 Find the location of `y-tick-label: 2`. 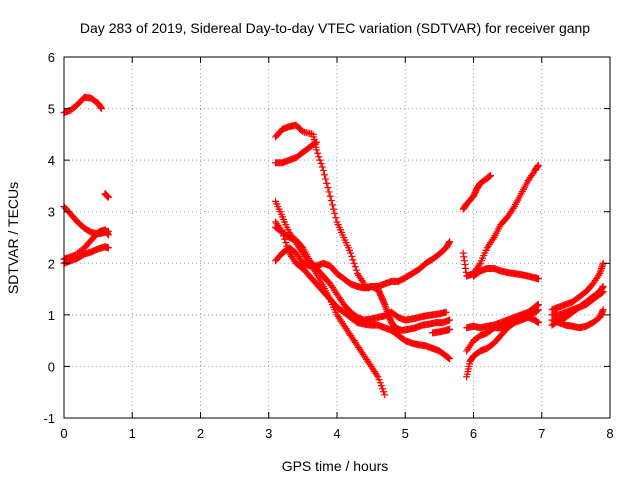

y-tick-label: 2 is located at coordinates (51, 263).